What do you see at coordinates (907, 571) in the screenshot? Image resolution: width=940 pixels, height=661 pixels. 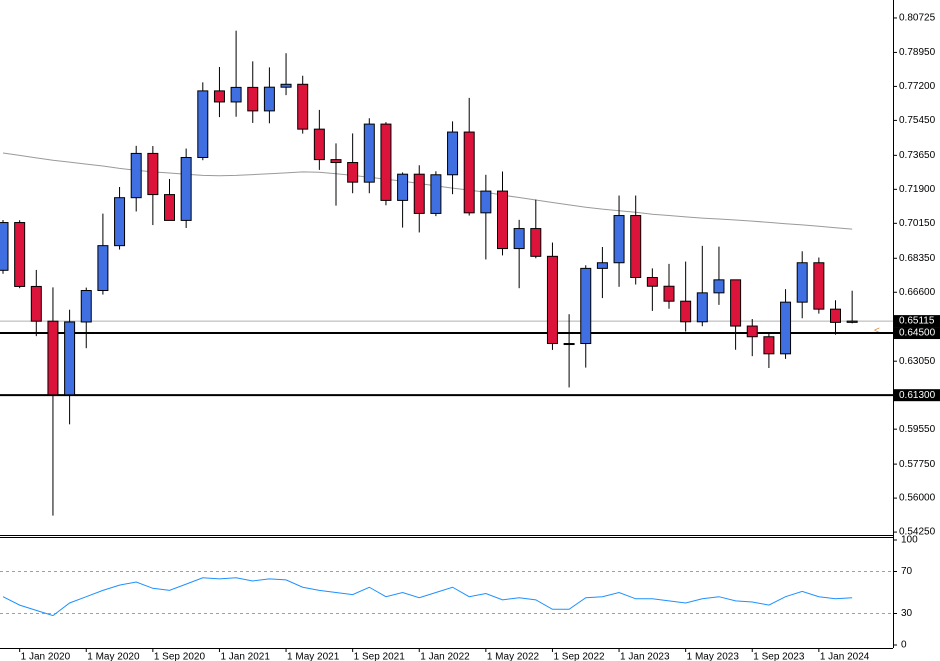 I see `y-tick-label: 70` at bounding box center [907, 571].